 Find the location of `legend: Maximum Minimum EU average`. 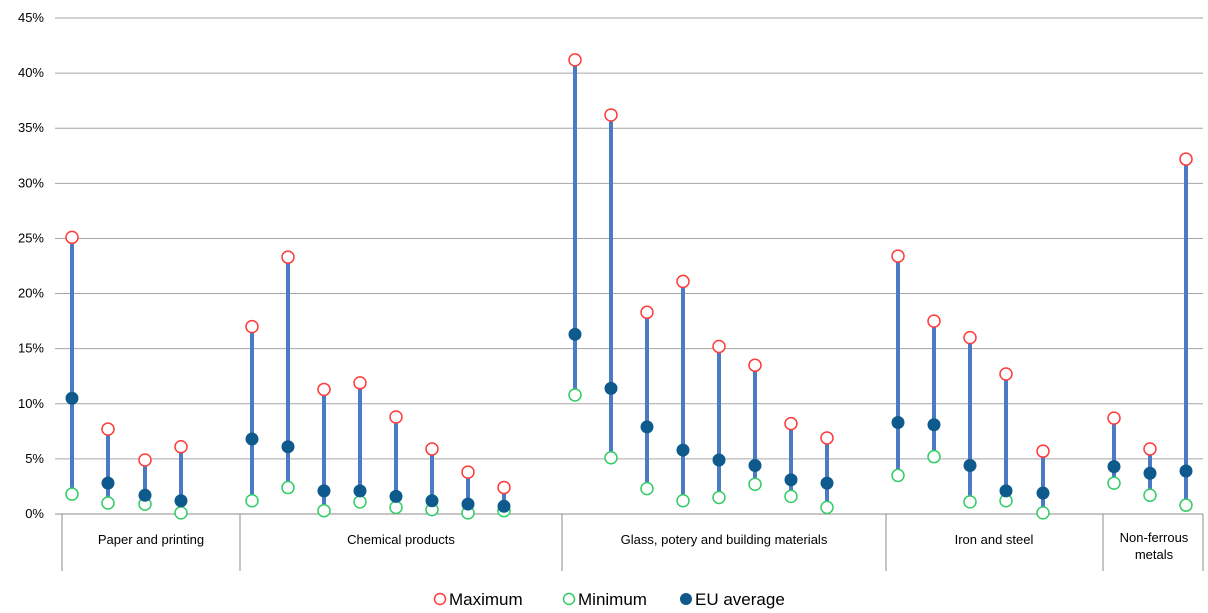

legend: Maximum Minimum EU average is located at coordinates (609, 599).